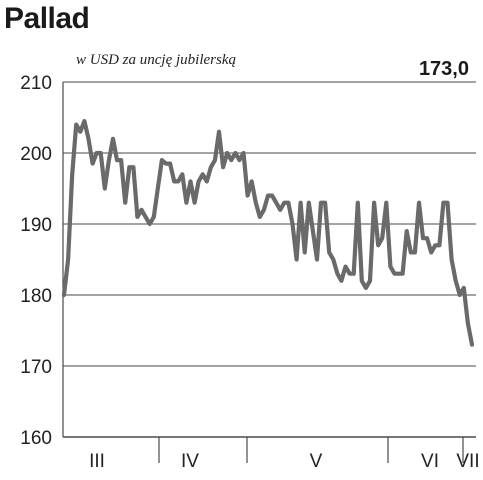  Describe the element at coordinates (156, 60) in the screenshot. I see `unit-label: w USD za uncję jubilerską` at that location.